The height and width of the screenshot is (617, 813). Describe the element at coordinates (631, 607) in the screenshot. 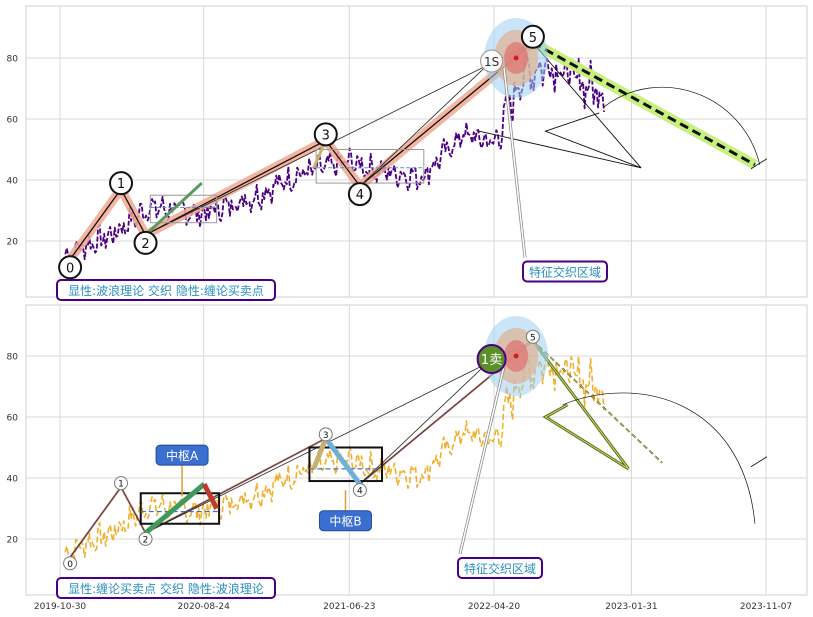

I see `x-tick-label: 2023-01-31` at that location.